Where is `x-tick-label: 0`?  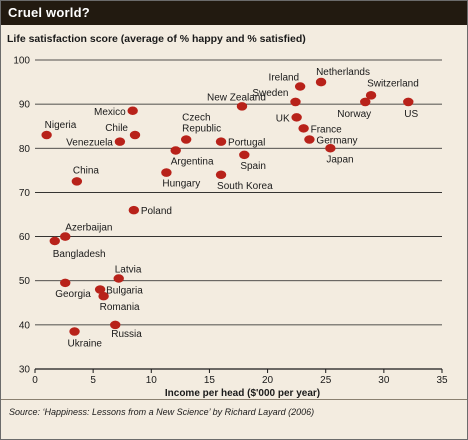
x-tick-label: 0 is located at coordinates (35, 380).